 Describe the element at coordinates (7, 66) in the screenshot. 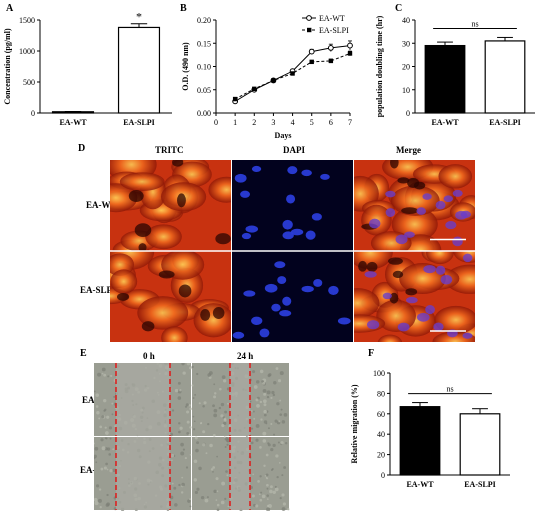

I see `y-axis-label: Concentration (pg/ml)` at that location.